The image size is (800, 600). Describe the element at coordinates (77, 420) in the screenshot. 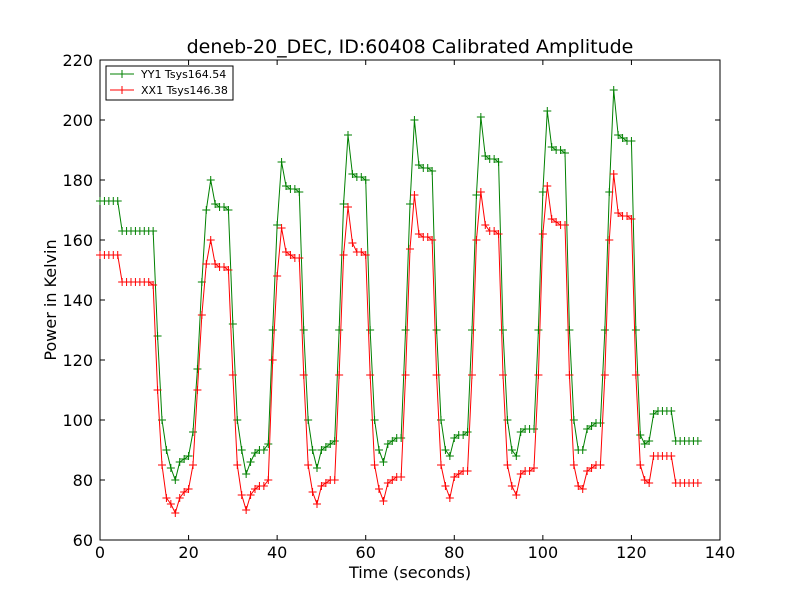

I see `y-tick-label: 100` at that location.